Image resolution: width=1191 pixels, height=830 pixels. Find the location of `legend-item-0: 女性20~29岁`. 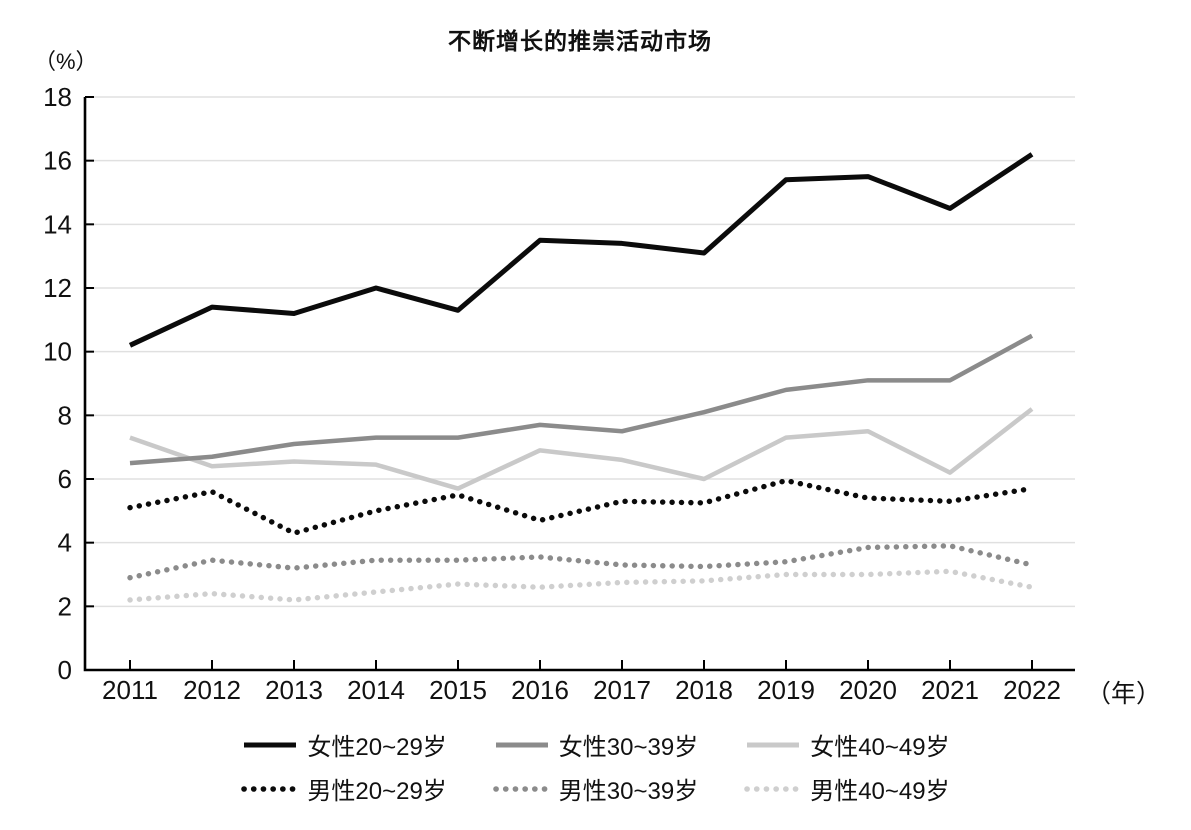

legend-item-0: 女性20~29岁 is located at coordinates (344, 744).